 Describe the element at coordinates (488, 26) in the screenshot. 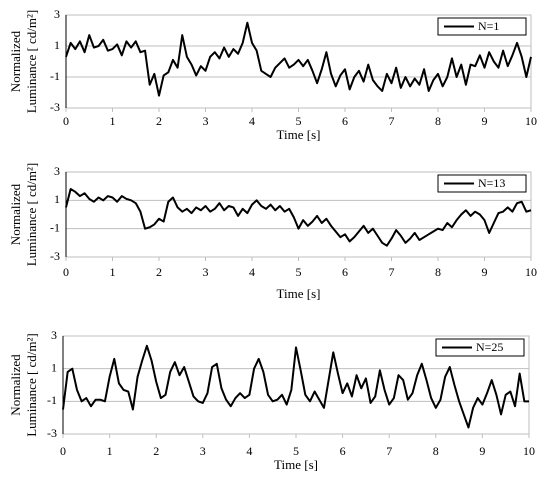

I see `legend-label: N=1` at that location.